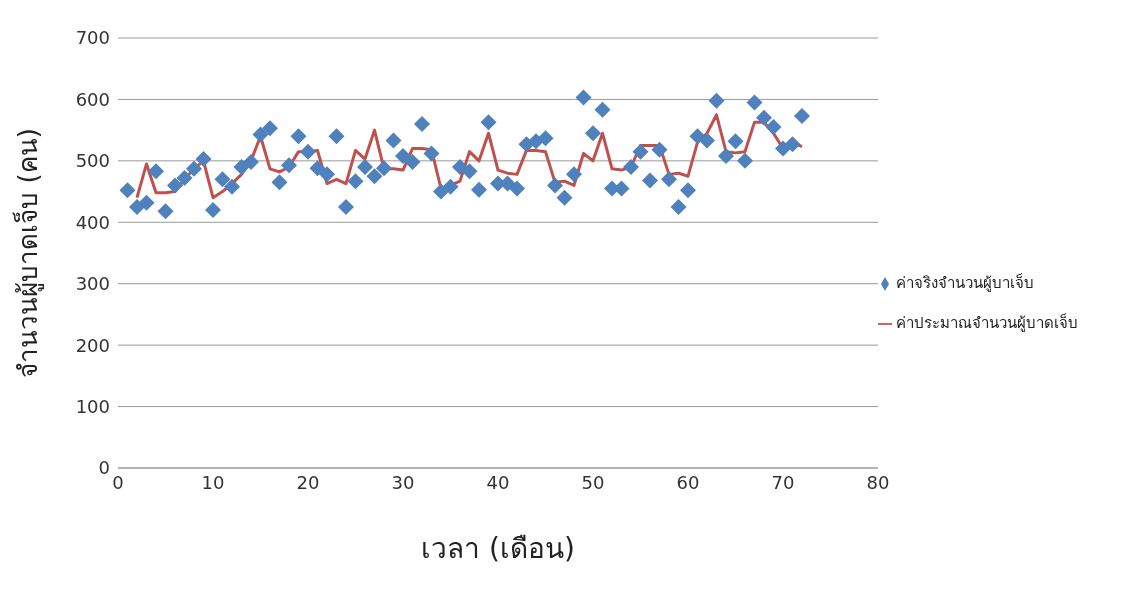 This screenshot has width=1122, height=612. What do you see at coordinates (987, 323) in the screenshot?
I see `legend-label: ค่าประมาณจำนวนผู้บาดเจ็บ` at bounding box center [987, 323].